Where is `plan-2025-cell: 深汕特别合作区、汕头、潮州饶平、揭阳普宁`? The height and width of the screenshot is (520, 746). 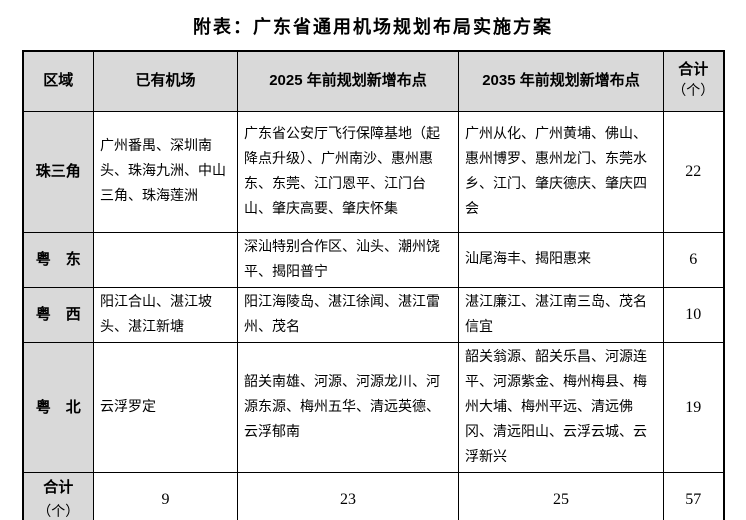
plan-2025-cell: 深汕特别合作区、汕头、潮州饶平、揭阳普宁 is located at coordinates (348, 259).